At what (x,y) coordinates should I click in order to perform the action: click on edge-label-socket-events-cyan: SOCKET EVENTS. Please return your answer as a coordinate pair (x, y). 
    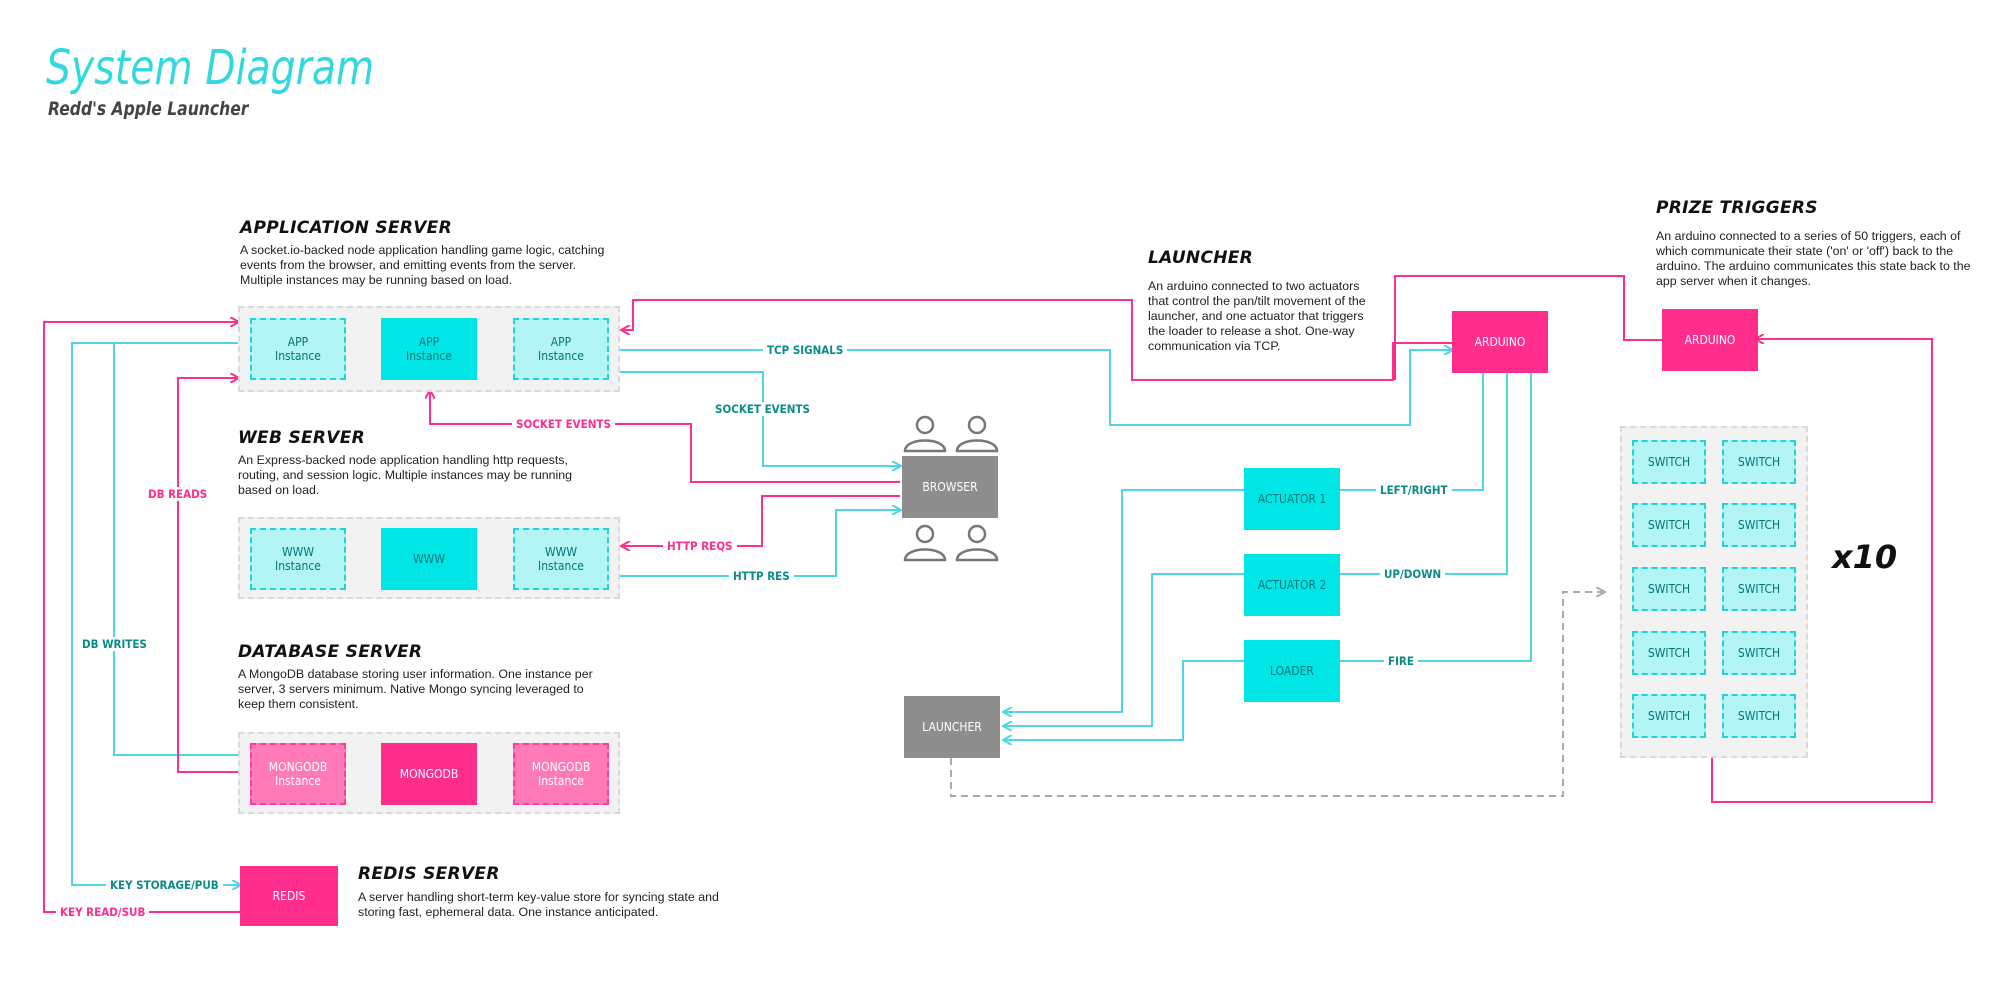
    Looking at the image, I should click on (762, 409).